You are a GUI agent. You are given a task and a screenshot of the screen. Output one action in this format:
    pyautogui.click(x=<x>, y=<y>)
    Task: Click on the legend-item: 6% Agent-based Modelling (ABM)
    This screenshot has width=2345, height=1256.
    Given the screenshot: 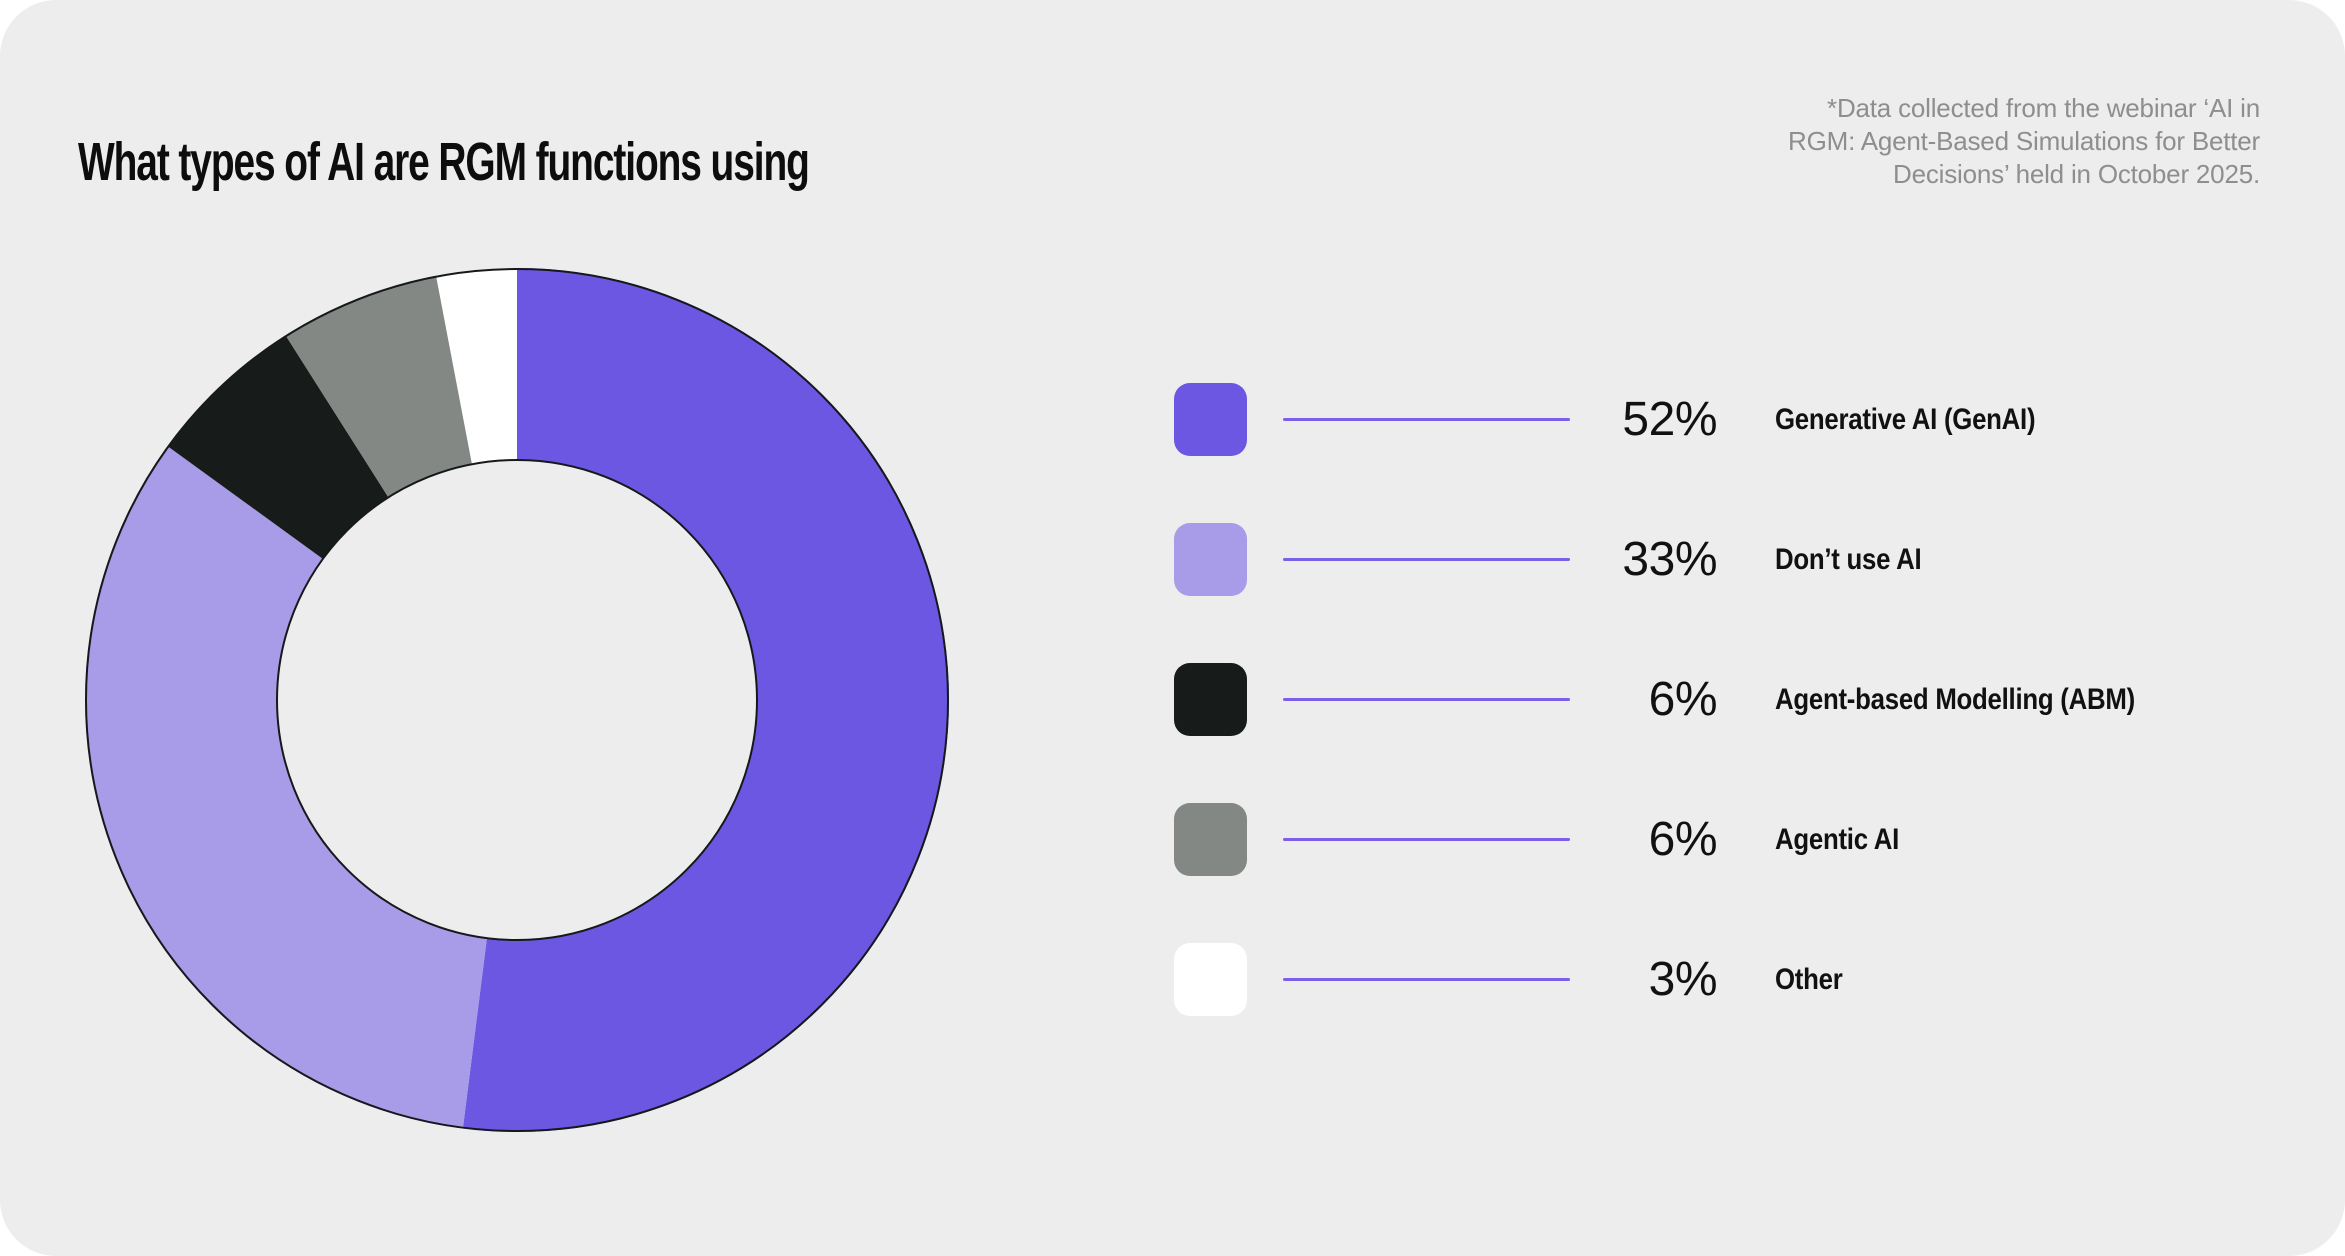 What is the action you would take?
    pyautogui.click(x=1684, y=699)
    